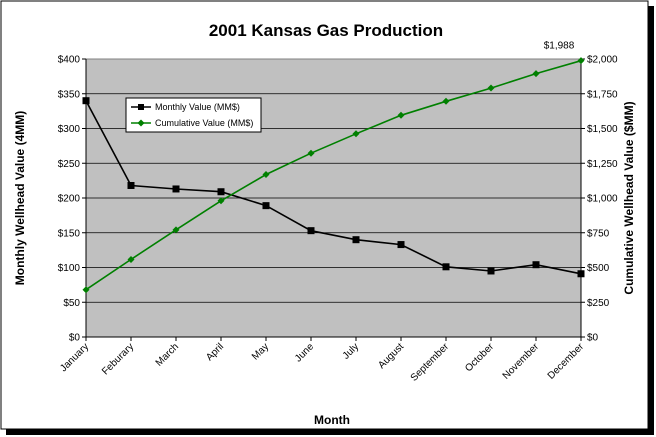 The image size is (656, 437). What do you see at coordinates (602, 94) in the screenshot?
I see `y-right-tick-label: $1,750` at bounding box center [602, 94].